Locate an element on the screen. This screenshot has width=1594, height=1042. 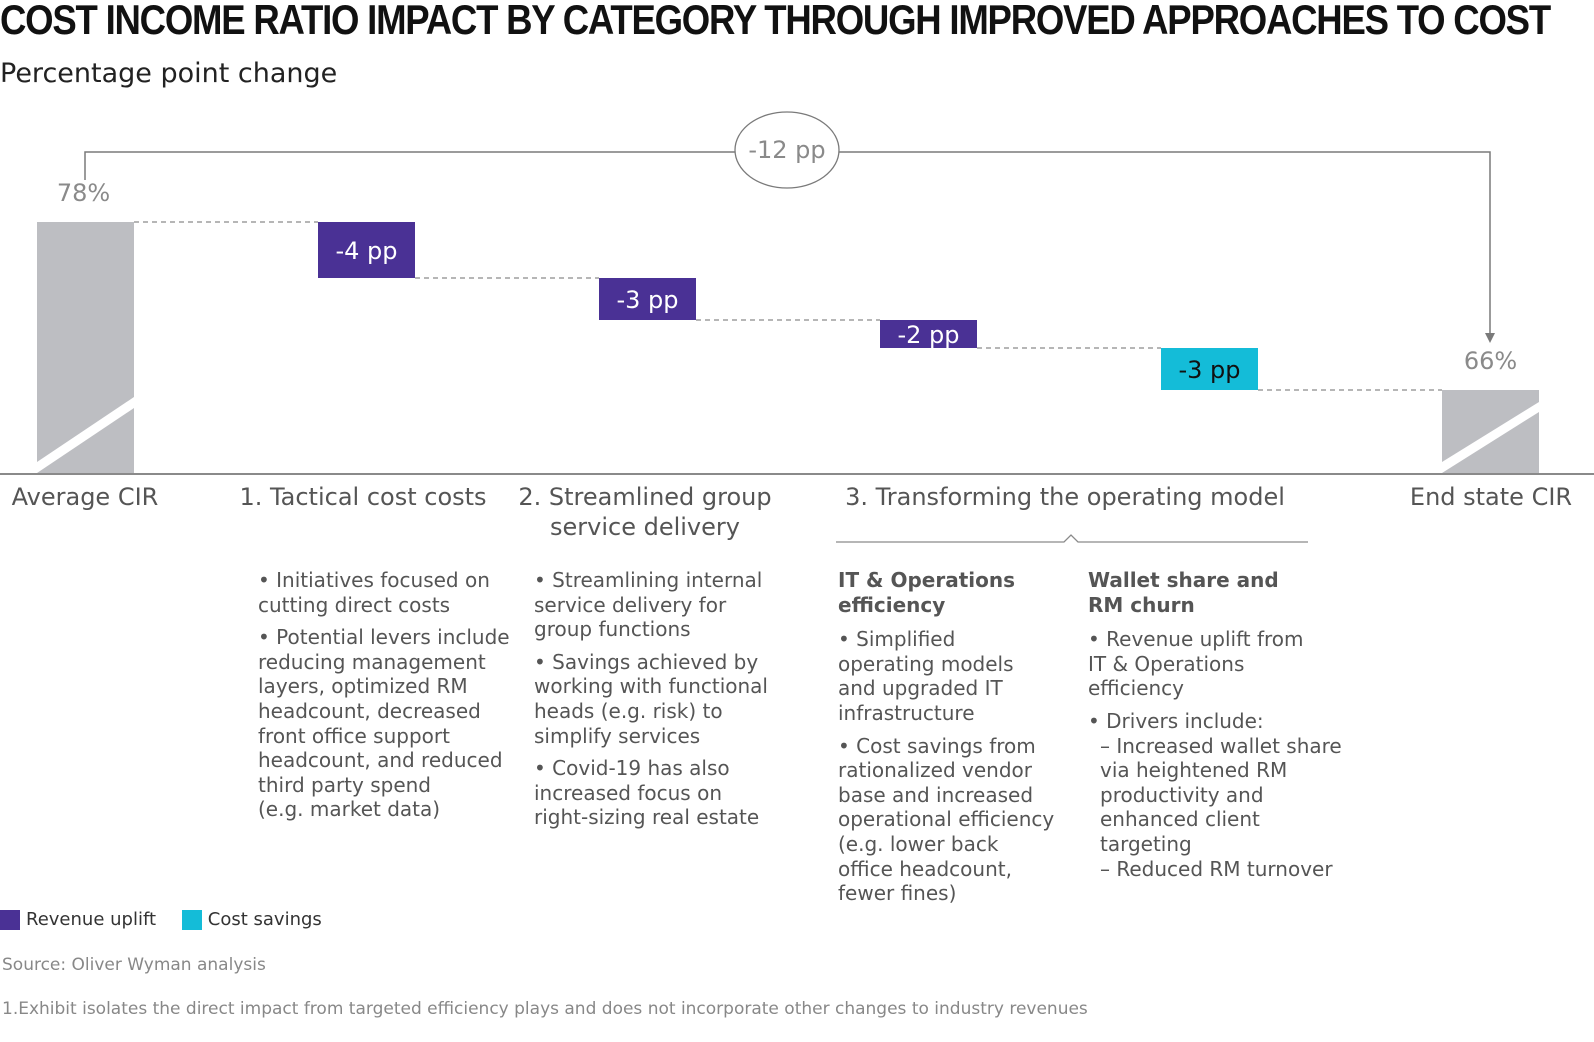
legend-item-revenue: Revenue uplift is located at coordinates (78, 919).